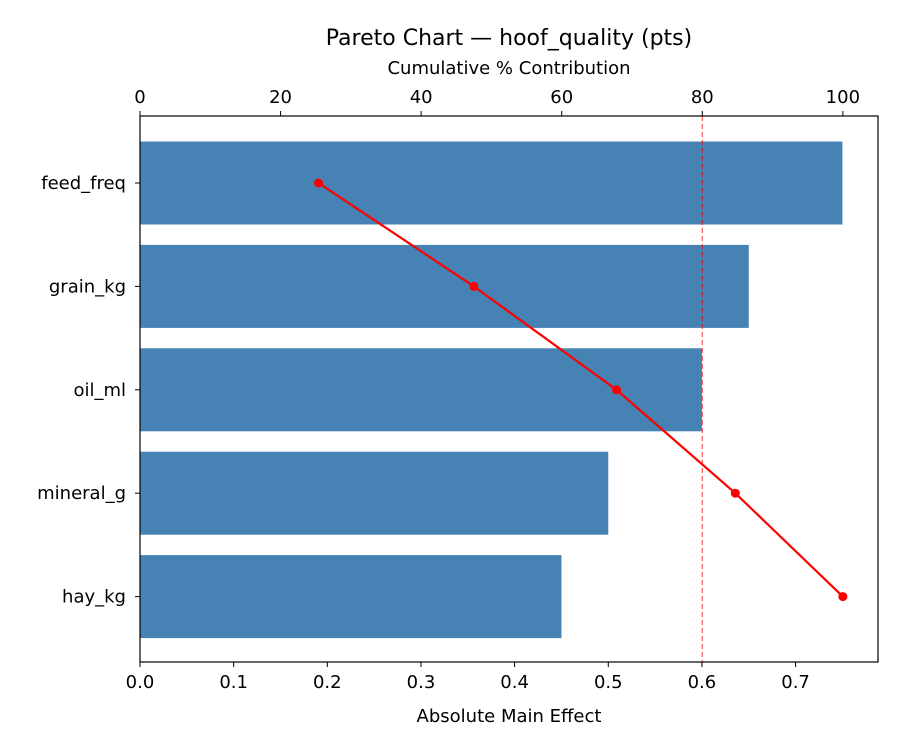 The width and height of the screenshot is (900, 754). Describe the element at coordinates (795, 682) in the screenshot. I see `x-tick-label: 0.7` at that location.